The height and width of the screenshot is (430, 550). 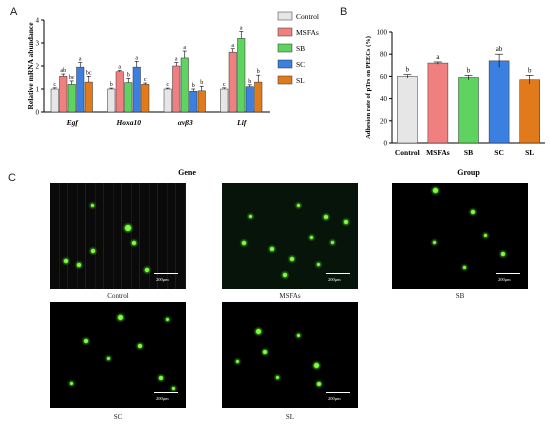 What do you see at coordinates (438, 152) in the screenshot?
I see `category-label: MSFAs` at bounding box center [438, 152].